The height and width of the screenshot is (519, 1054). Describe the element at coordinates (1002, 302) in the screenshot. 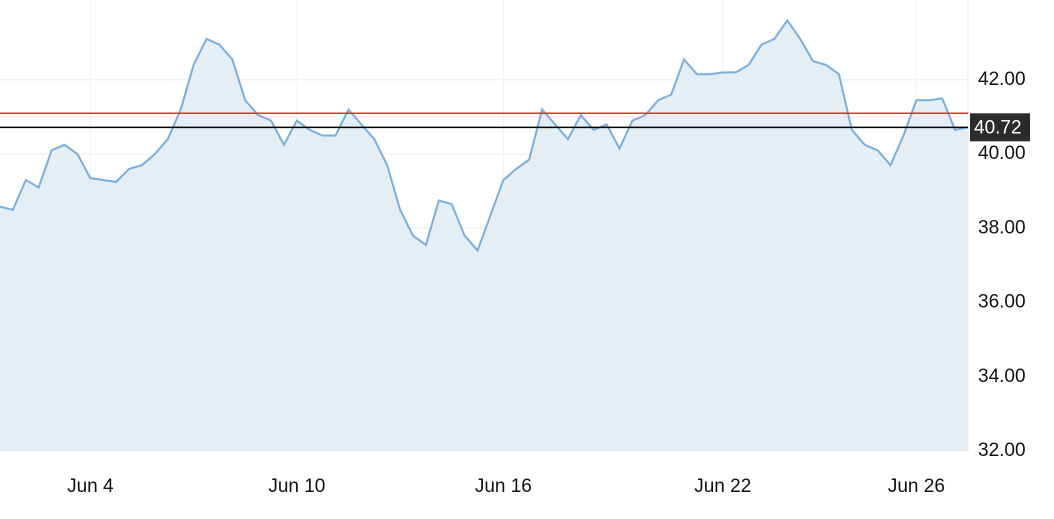

I see `y-tick-label: 36.00` at that location.